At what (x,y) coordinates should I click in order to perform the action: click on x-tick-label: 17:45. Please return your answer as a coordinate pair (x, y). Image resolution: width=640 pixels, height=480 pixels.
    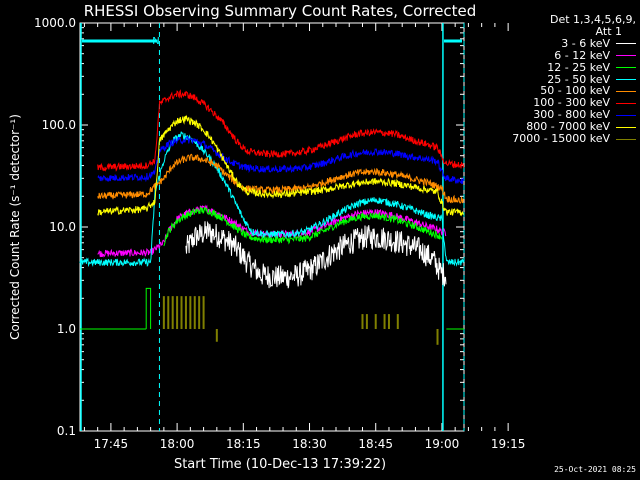
    Looking at the image, I should click on (111, 444).